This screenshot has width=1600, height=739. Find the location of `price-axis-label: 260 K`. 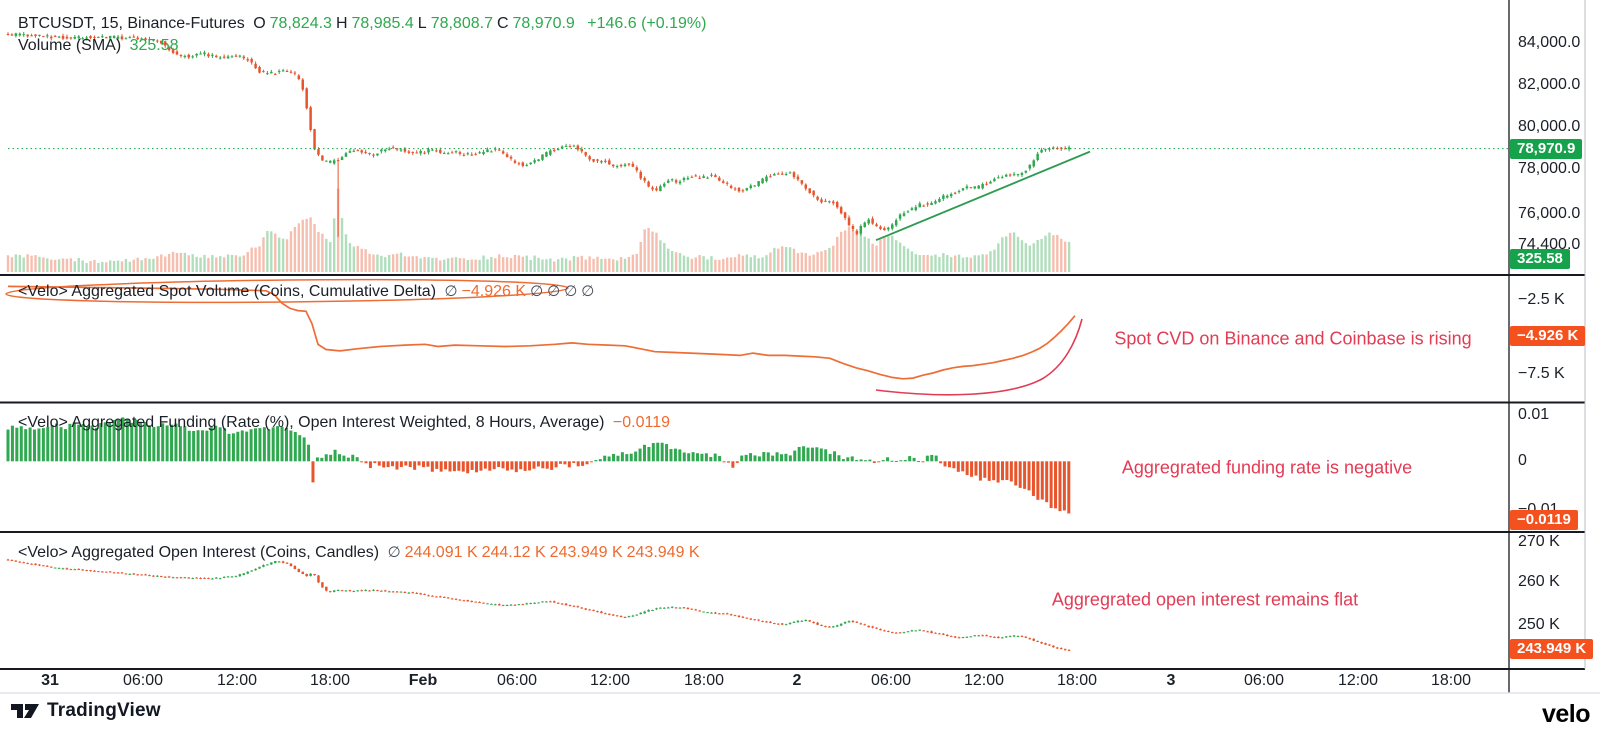

price-axis-label: 260 K is located at coordinates (1539, 581).